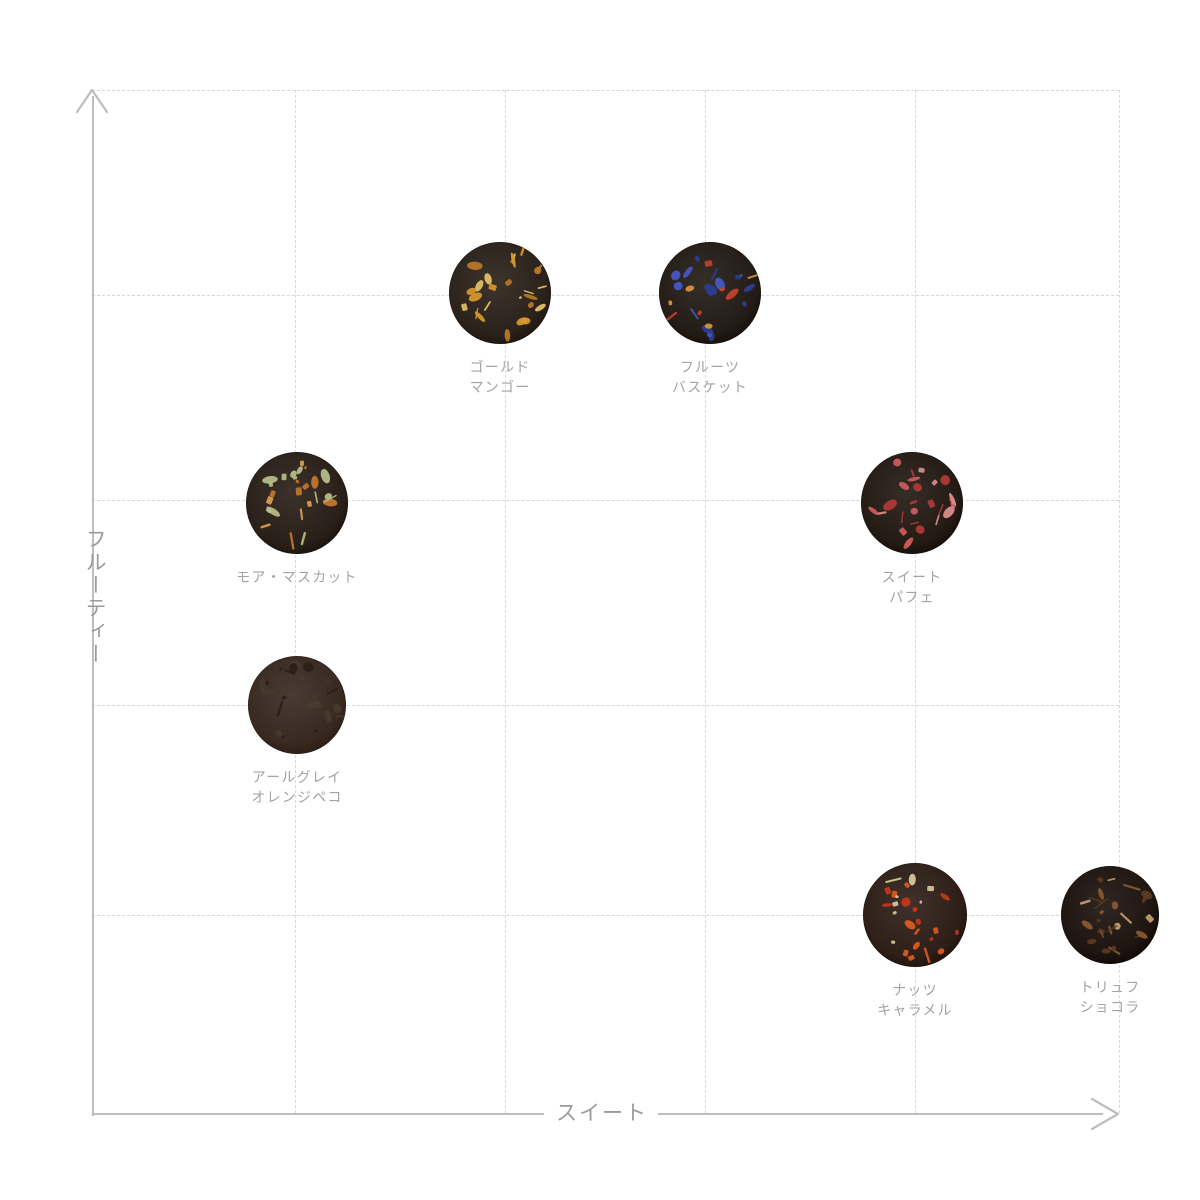 The width and height of the screenshot is (1200, 1200). I want to click on data-point-label-fruits-basket: フルーツ バスケット, so click(710, 377).